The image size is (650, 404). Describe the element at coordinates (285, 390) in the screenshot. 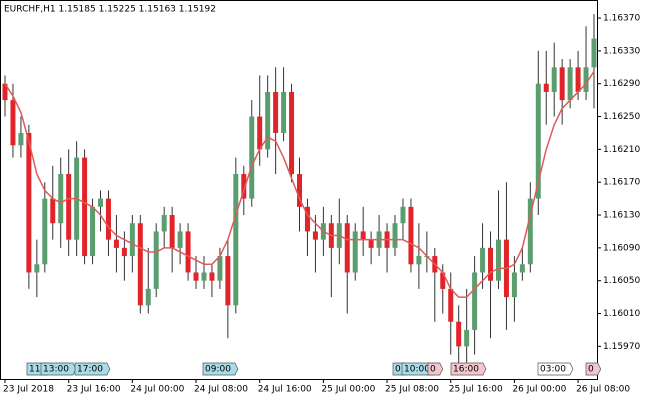

I see `x-tick-label: 24 Jul 16:00` at that location.